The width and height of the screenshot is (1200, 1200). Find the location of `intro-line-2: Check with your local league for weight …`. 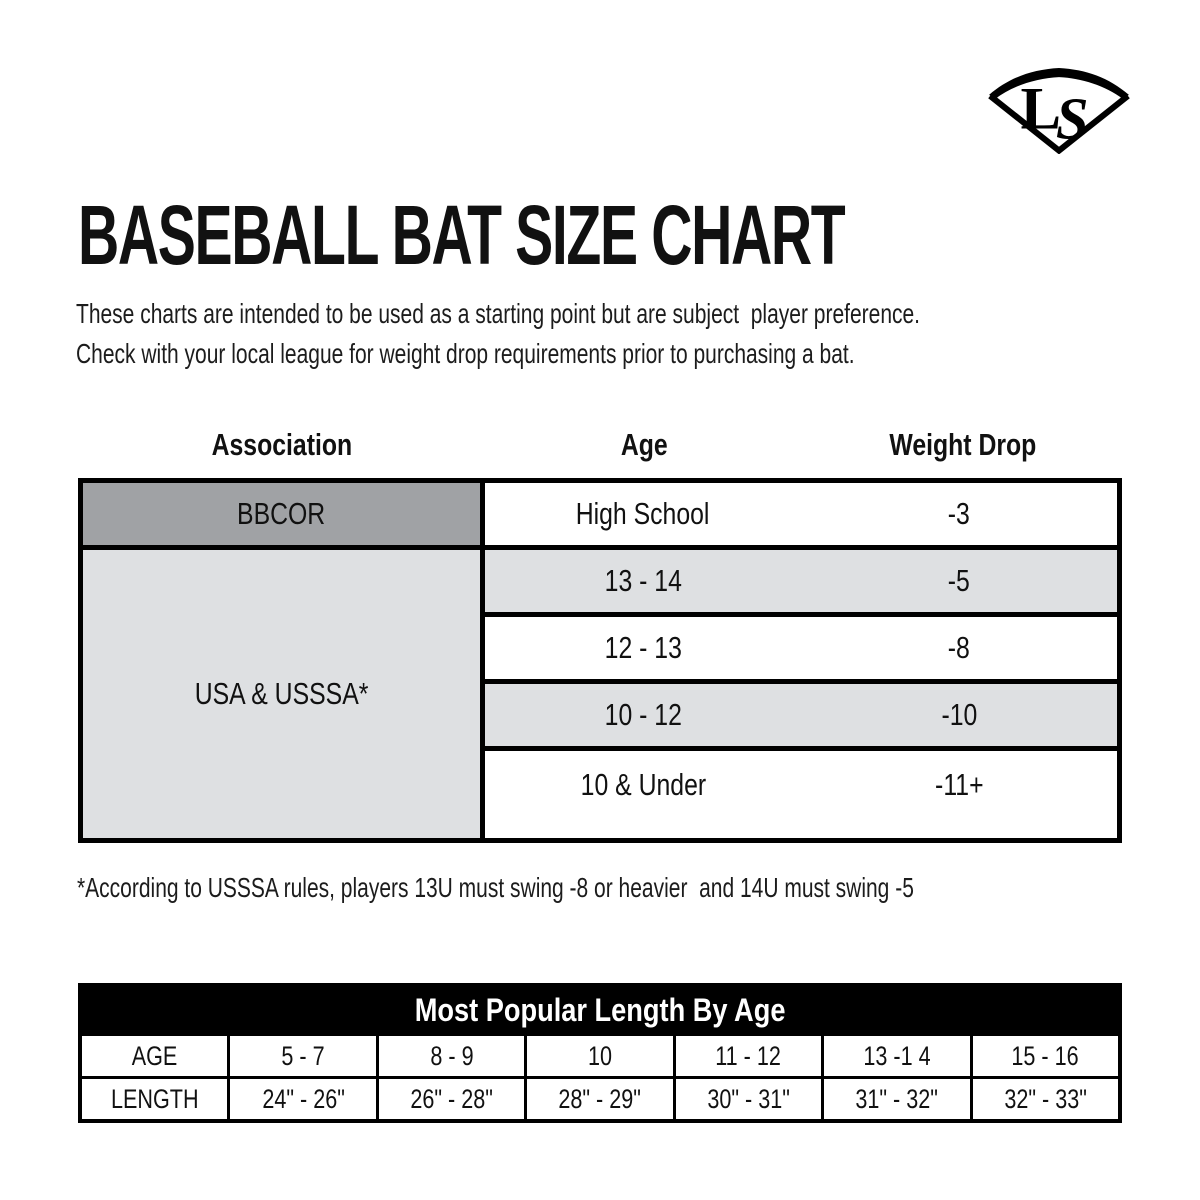

intro-line-2: Check with your local league for weight … is located at coordinates (465, 353).